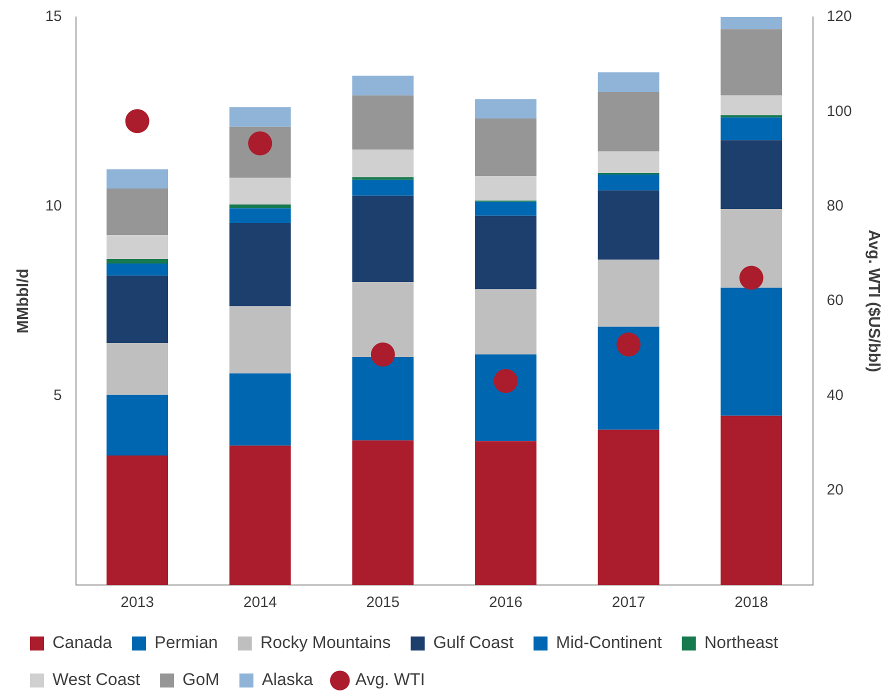 This screenshot has width=892, height=699. Describe the element at coordinates (390, 680) in the screenshot. I see `legend-label: Avg. WTI` at that location.